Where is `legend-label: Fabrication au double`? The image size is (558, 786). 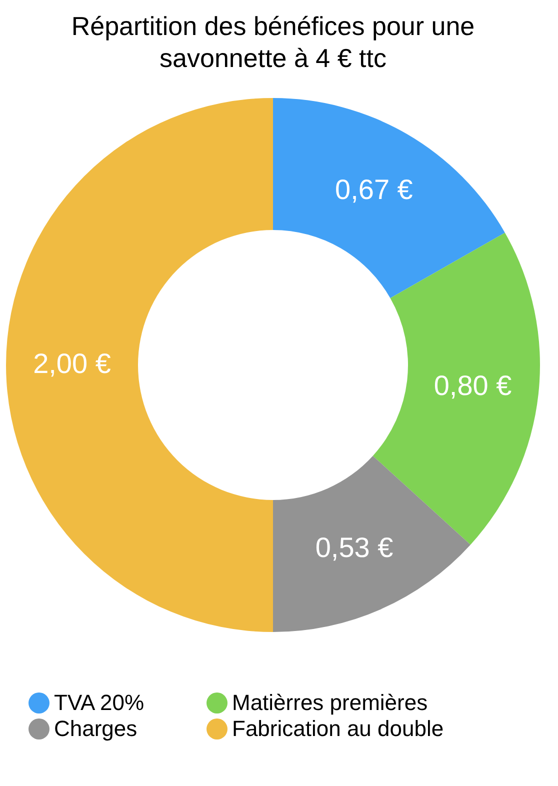 legend-label: Fabrication au double is located at coordinates (338, 728).